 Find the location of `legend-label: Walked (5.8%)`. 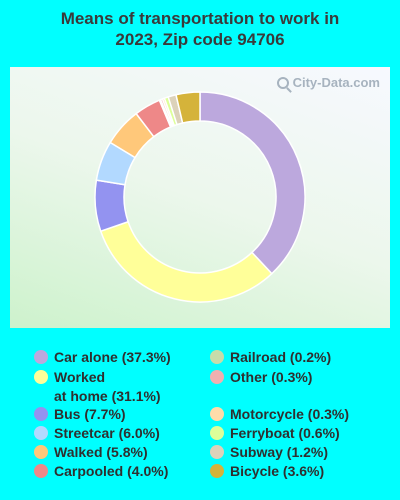

legend-label: Walked (5.8%) is located at coordinates (101, 452).